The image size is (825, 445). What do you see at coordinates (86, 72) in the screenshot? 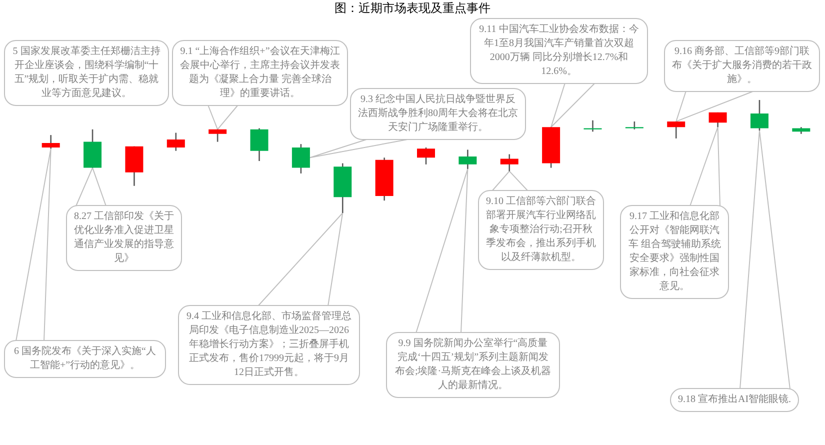
I see `text: 5 国家发展改革委主任郑栅洁主持开企业座谈会，围绕科学编制“十五”规划，听取关于扩内需、稳就业等方面意见建议。` at bounding box center [86, 72].